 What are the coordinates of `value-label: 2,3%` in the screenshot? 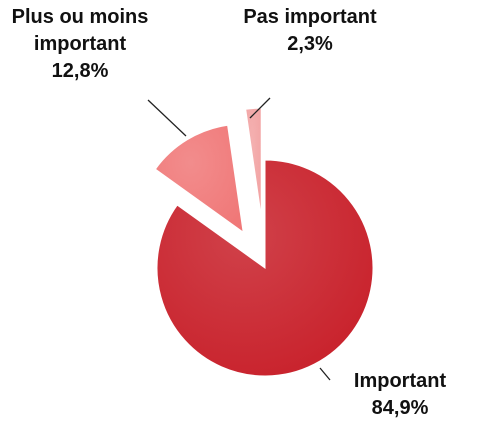 It's located at (310, 44).